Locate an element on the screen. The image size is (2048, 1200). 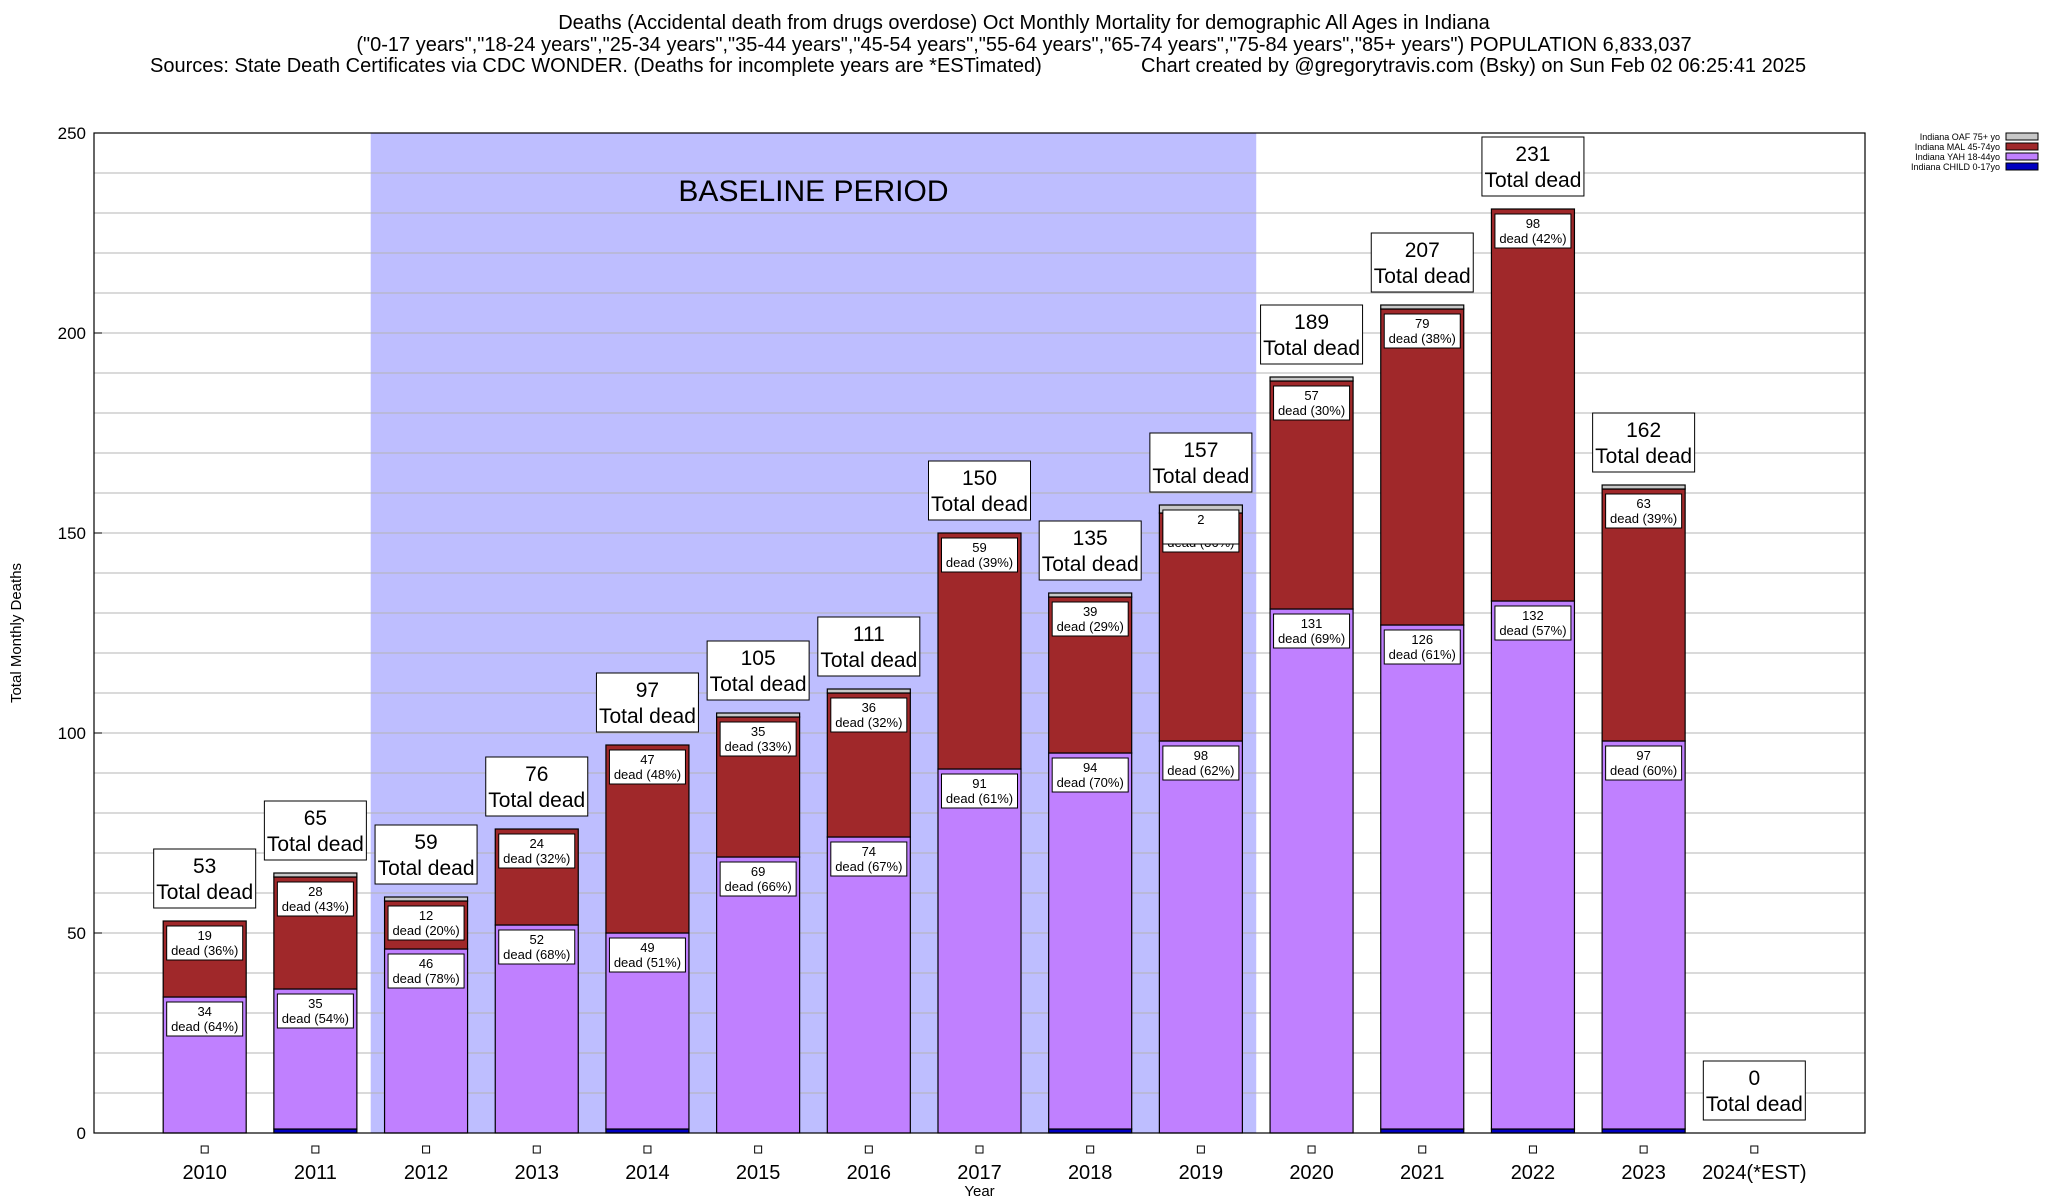
x-axis-label: Year is located at coordinates (979, 1191).